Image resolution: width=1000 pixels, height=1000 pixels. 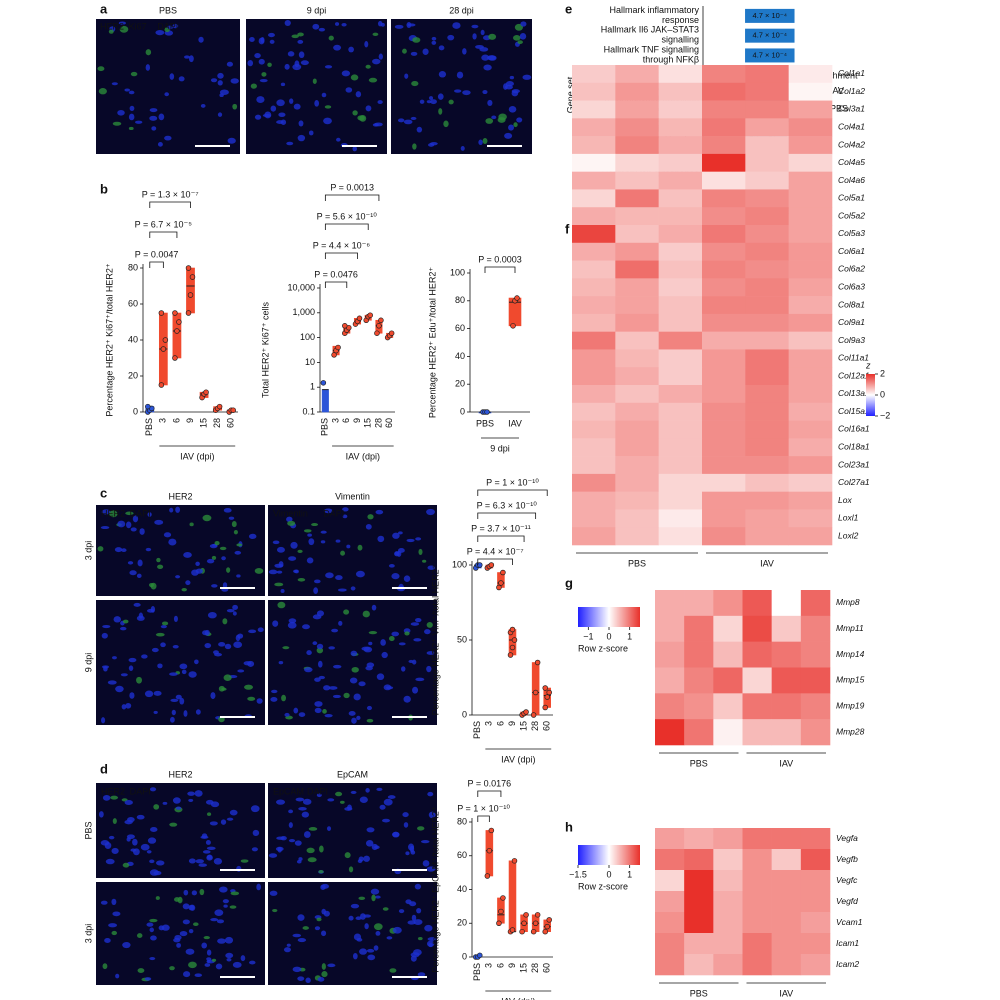 I want to click on p-value: P = 1 × 10⁻¹⁰, so click(x=483, y=808).